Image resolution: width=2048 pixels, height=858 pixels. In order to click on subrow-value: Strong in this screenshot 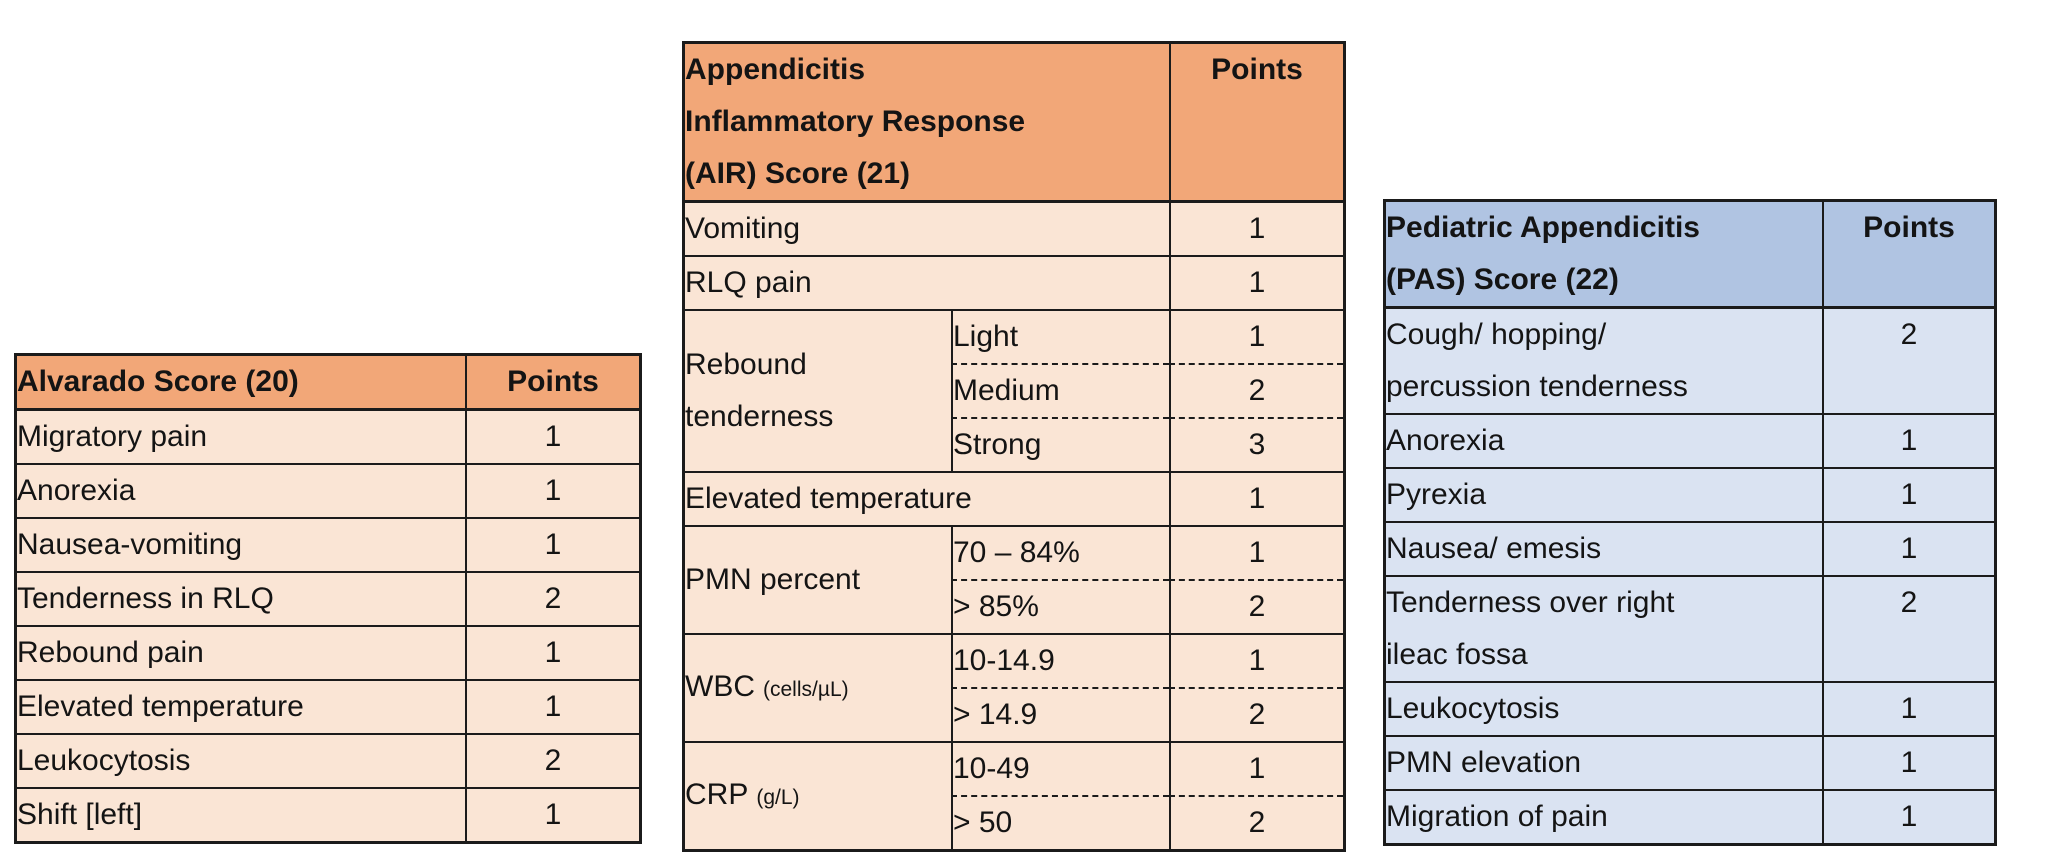, I will do `click(1060, 444)`.